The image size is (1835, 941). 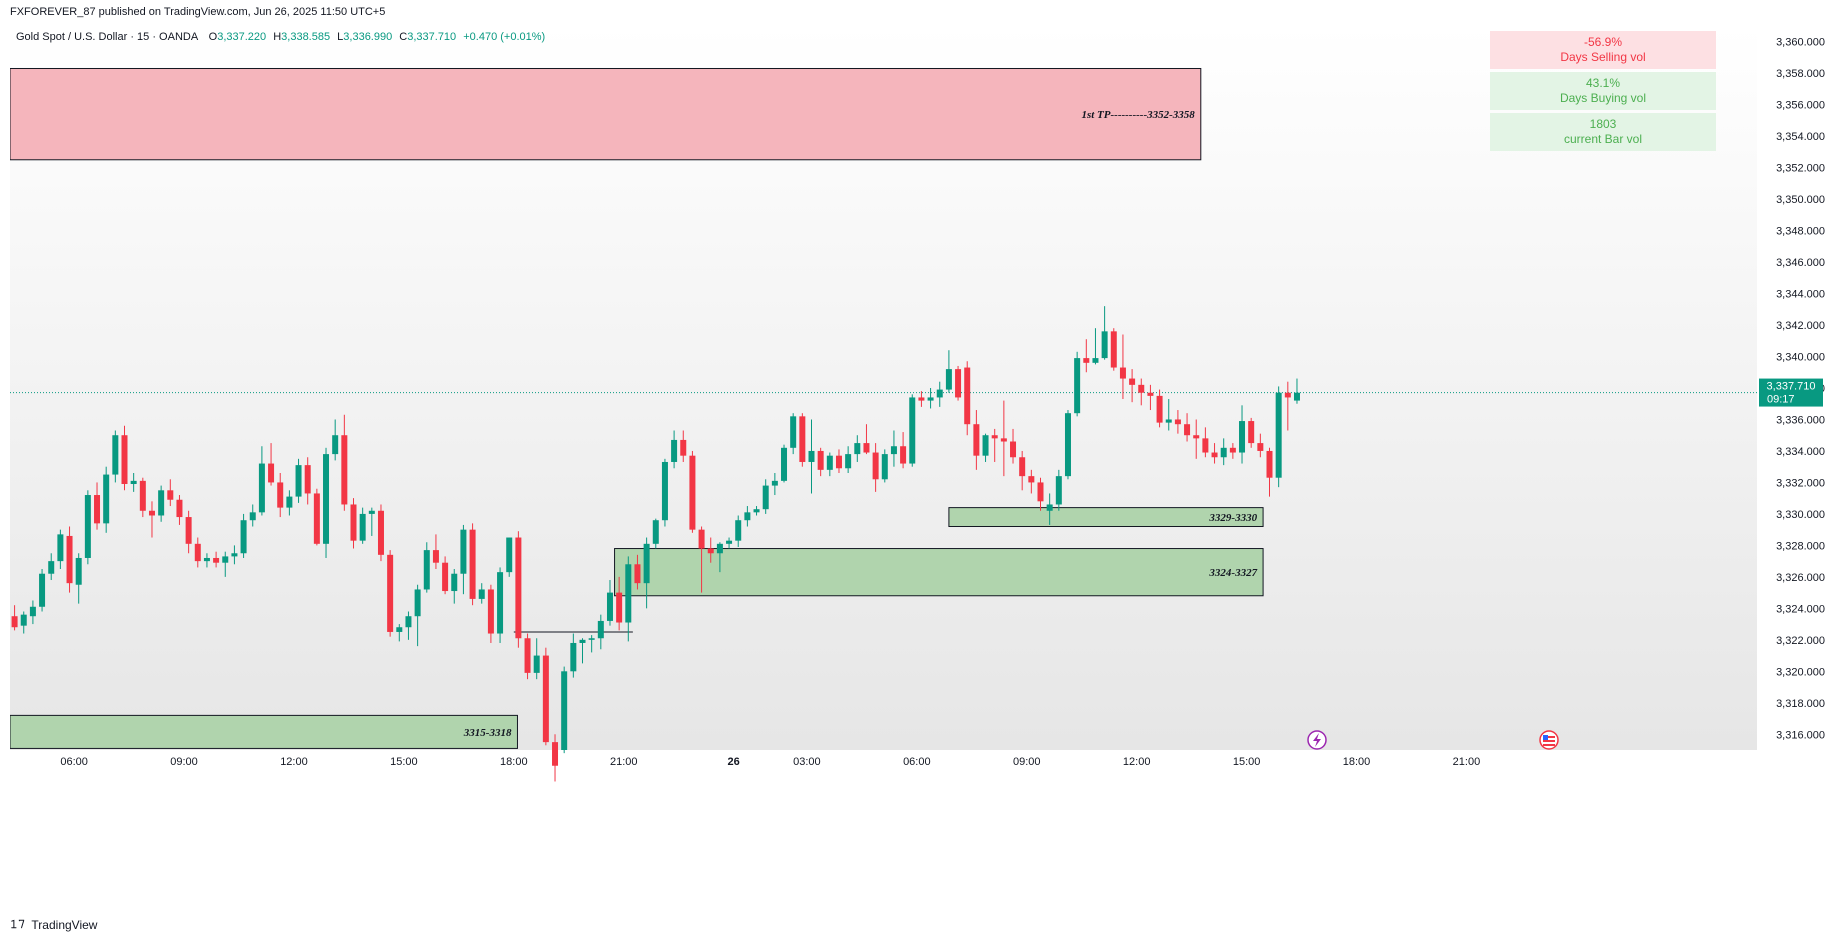 I want to click on footer-brand: TradingView, so click(x=64, y=924).